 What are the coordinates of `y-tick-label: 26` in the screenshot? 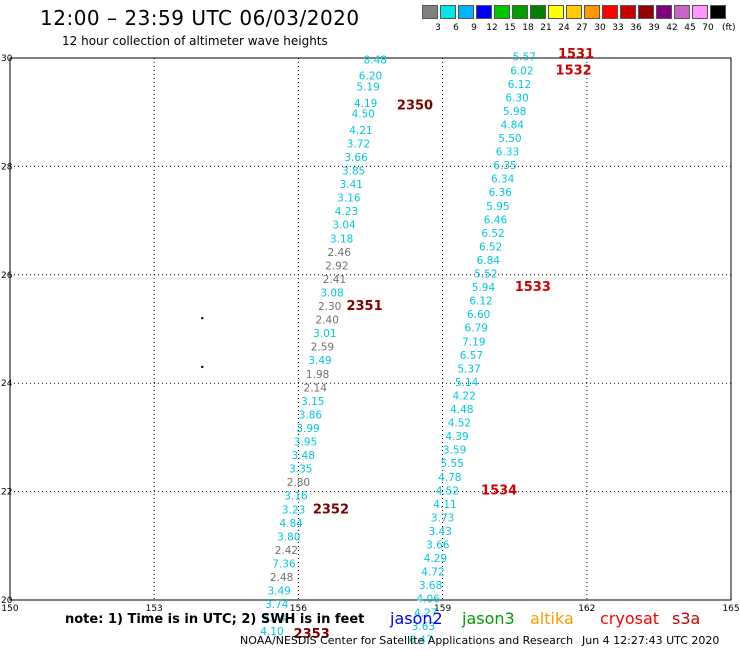 It's located at (7, 276).